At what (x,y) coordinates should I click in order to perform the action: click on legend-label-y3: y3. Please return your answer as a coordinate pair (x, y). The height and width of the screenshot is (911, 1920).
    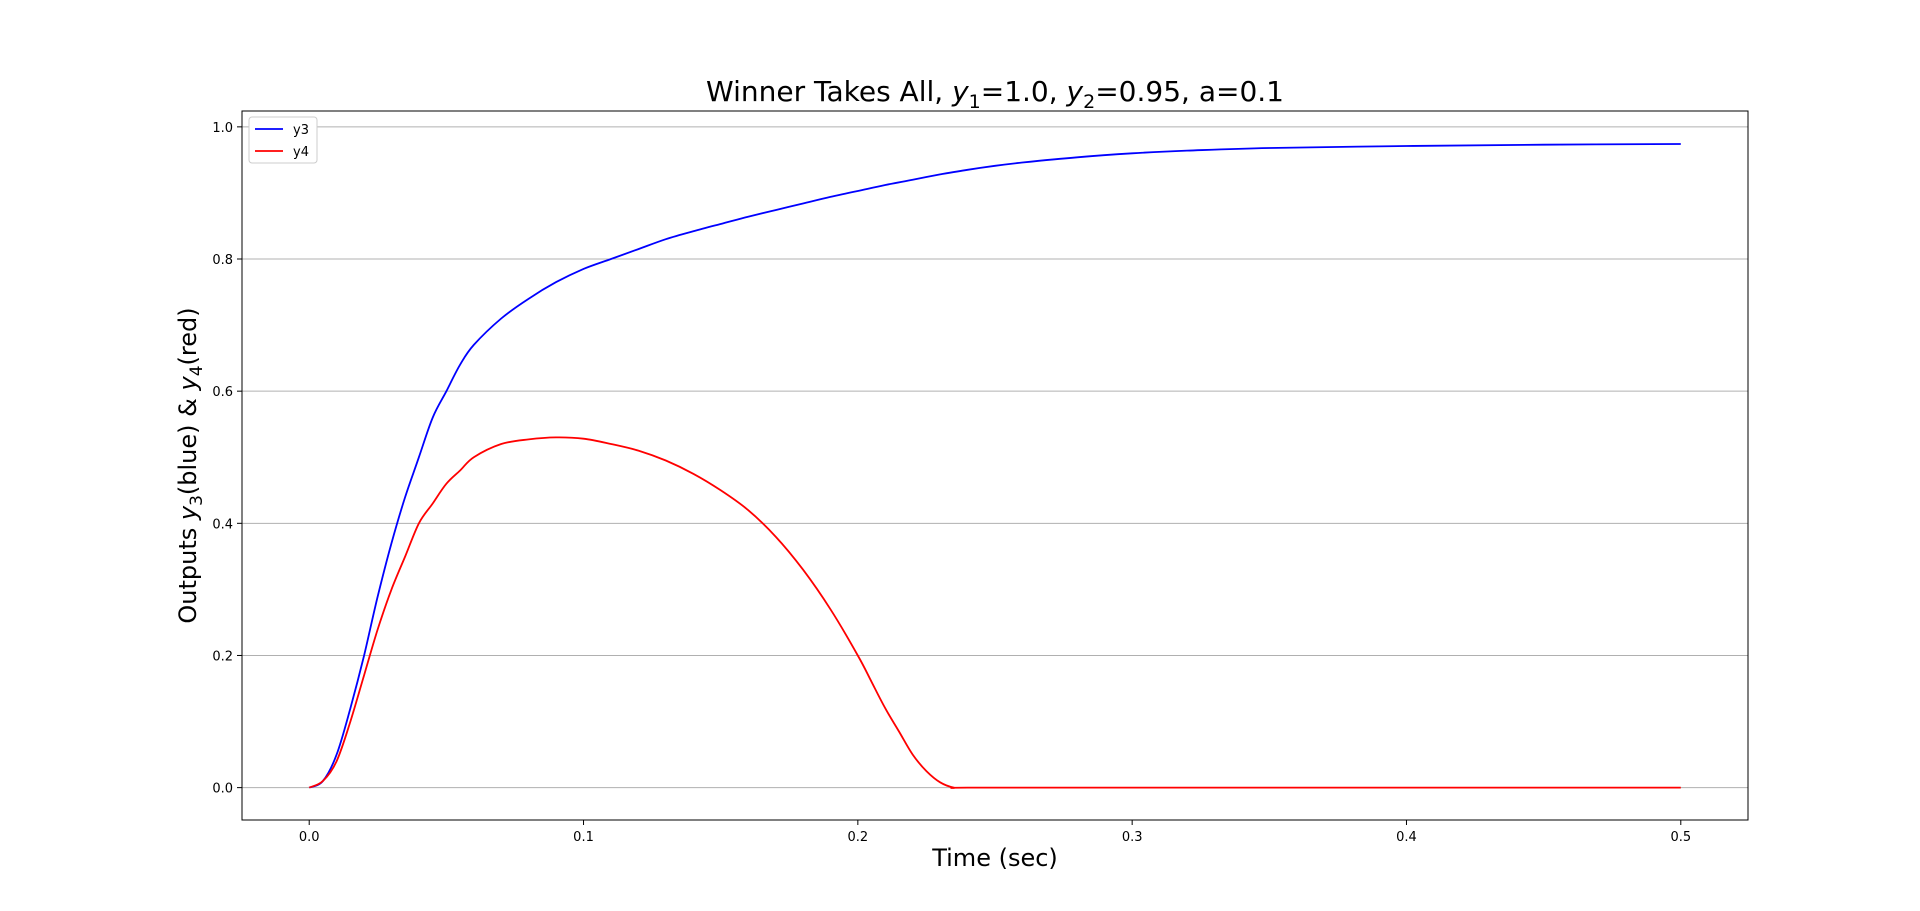
    Looking at the image, I should click on (301, 130).